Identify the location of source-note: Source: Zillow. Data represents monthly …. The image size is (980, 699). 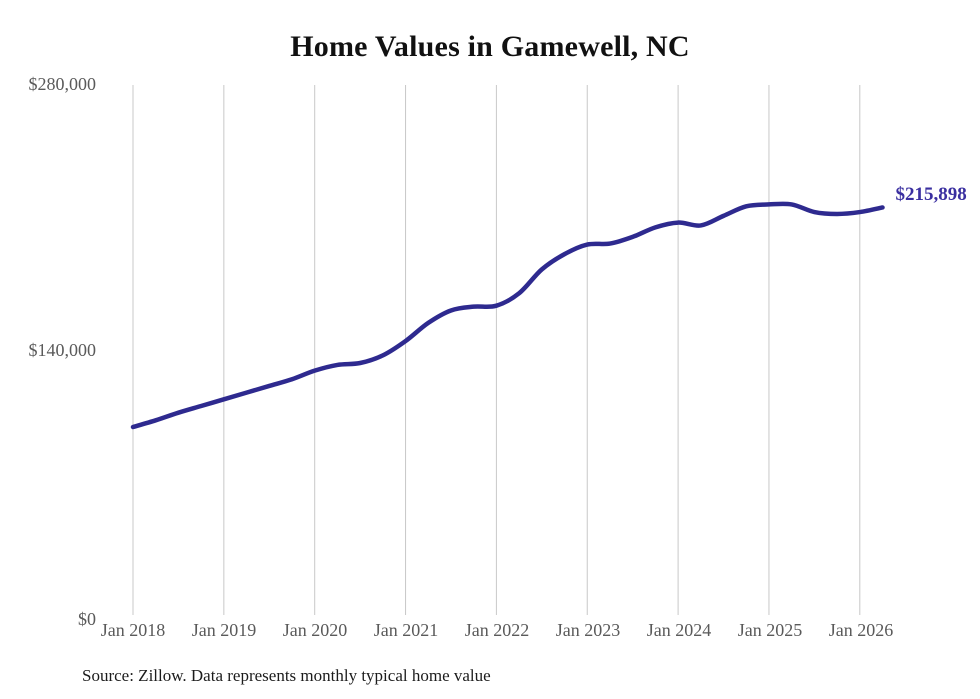
(286, 675).